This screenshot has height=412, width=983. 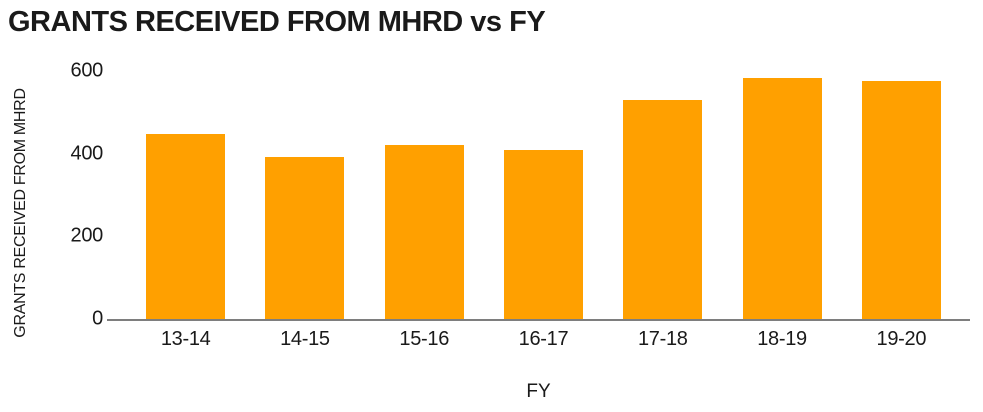 What do you see at coordinates (543, 339) in the screenshot?
I see `x-tick-label: 16-17` at bounding box center [543, 339].